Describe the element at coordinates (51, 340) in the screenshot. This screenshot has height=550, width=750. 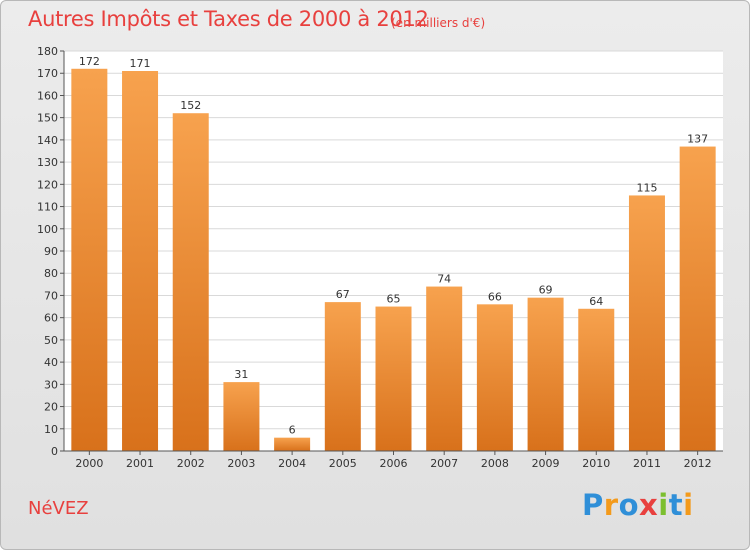
I see `y-tick-label: 50` at that location.